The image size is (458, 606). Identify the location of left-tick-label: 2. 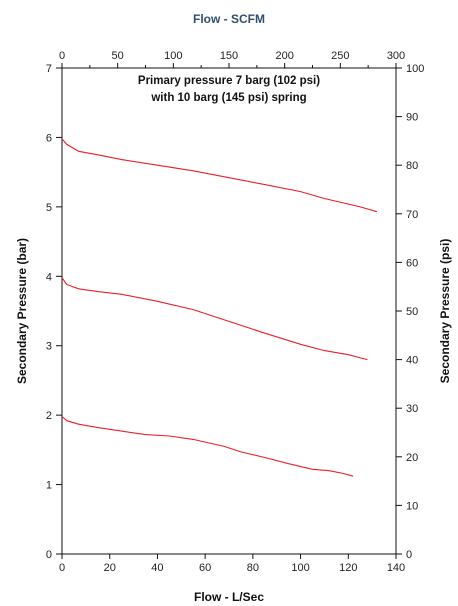
(49, 416).